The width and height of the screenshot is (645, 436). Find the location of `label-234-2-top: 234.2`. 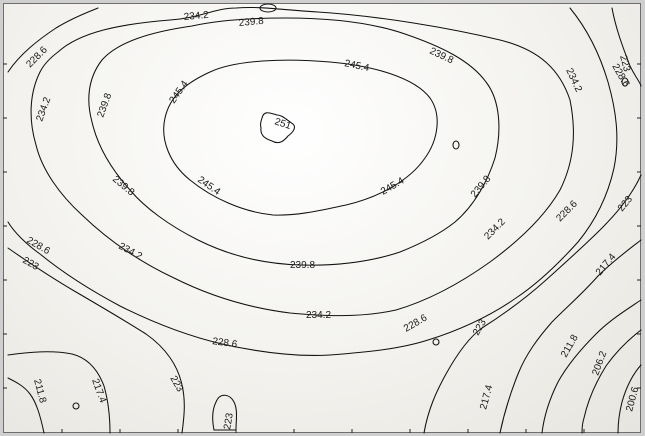

label-234-2-top: 234.2 is located at coordinates (196, 16).